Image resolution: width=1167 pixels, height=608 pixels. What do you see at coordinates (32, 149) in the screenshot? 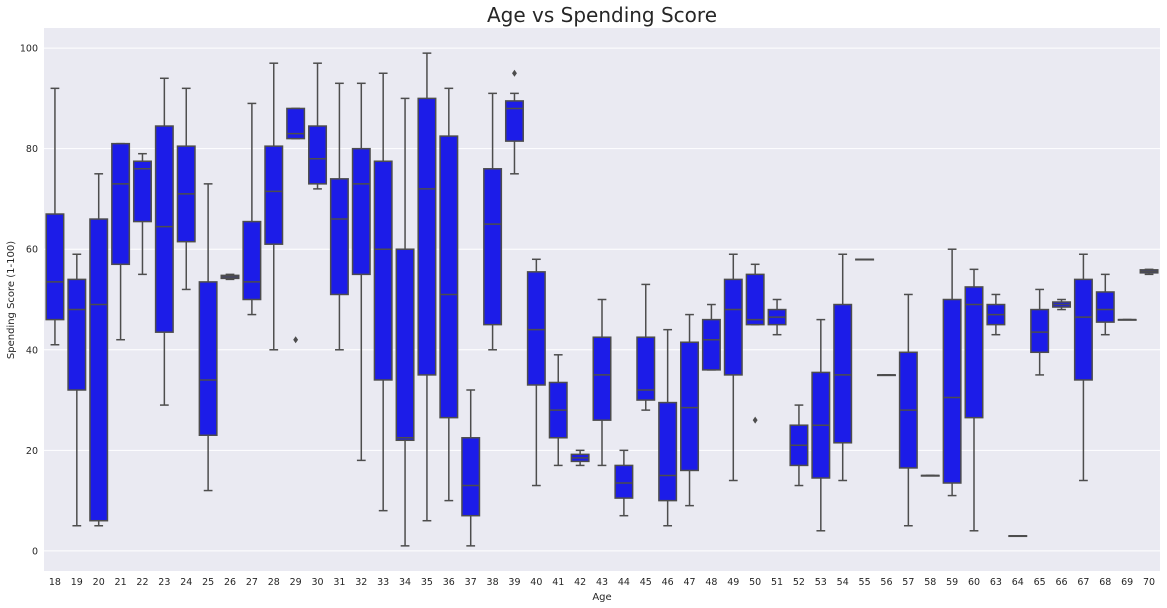
I see `y-tick-label-80: 80` at bounding box center [32, 149].